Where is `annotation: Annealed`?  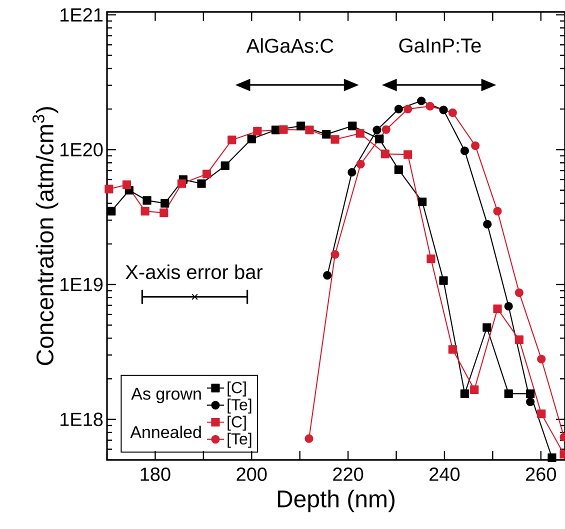 annotation: Annealed is located at coordinates (165, 432).